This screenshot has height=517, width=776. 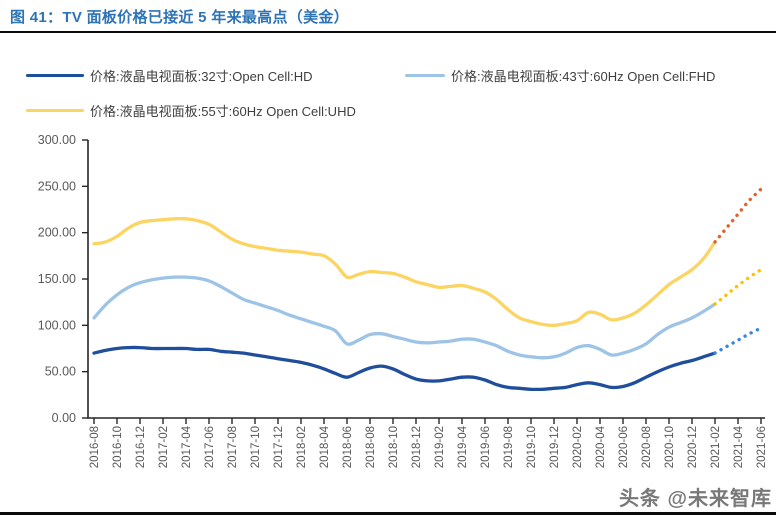 What do you see at coordinates (738, 340) in the screenshot?
I see `series-32inch-hd-forecast-dotted` at bounding box center [738, 340].